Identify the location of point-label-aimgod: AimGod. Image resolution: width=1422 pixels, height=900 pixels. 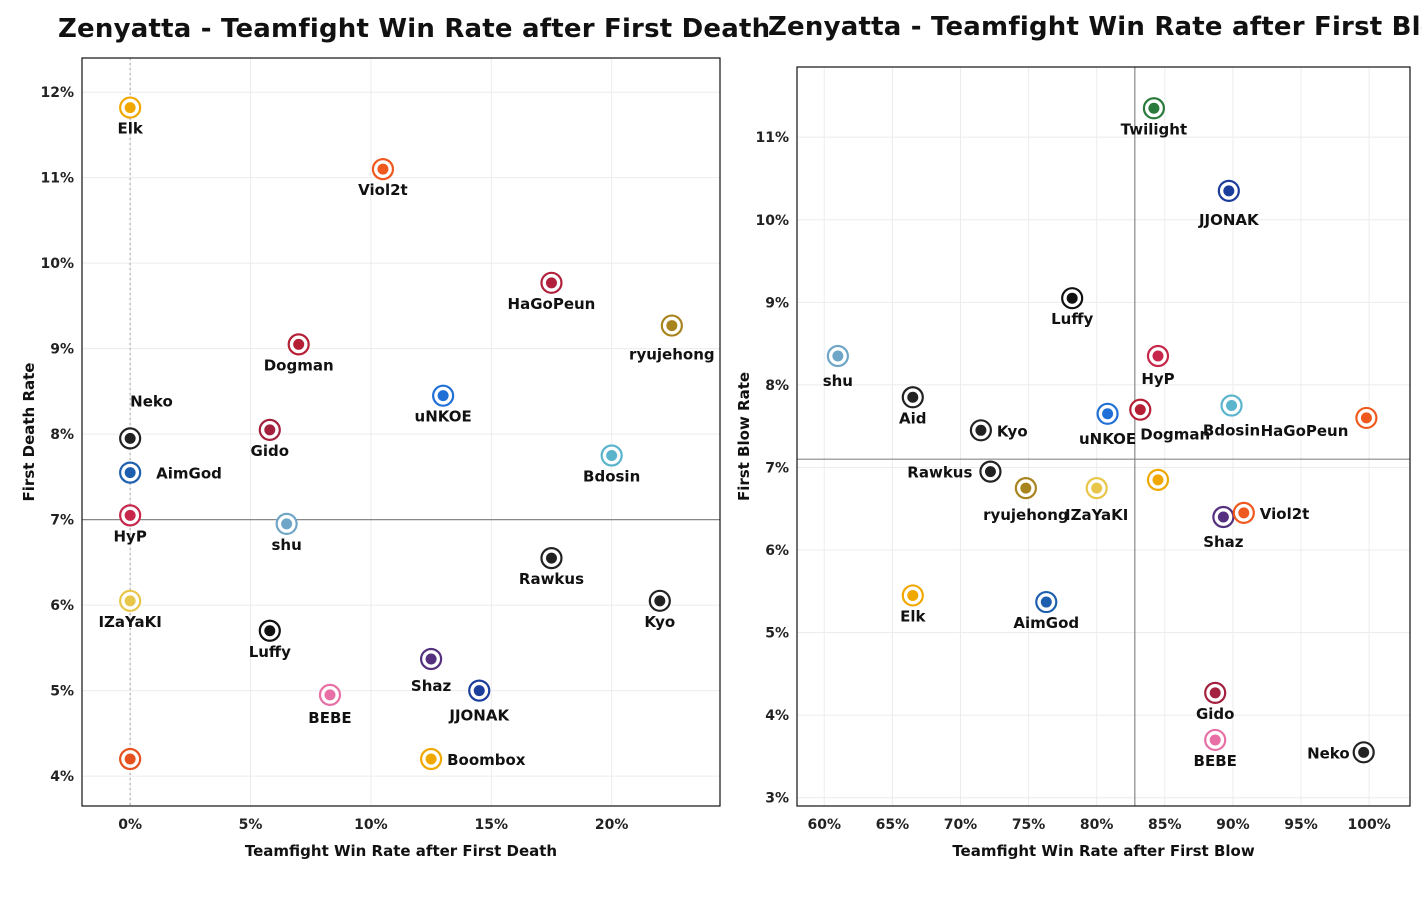
(1046, 623).